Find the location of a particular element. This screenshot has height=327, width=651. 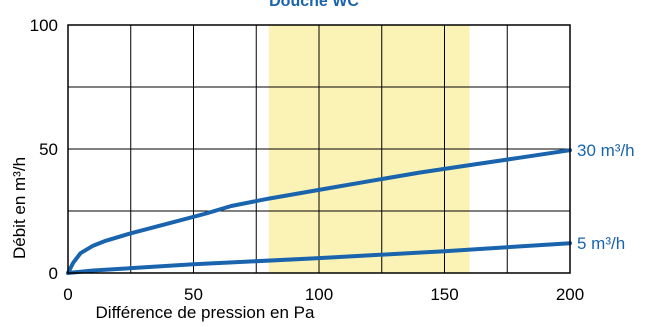

series-label-0: 30 m³/h is located at coordinates (606, 150).